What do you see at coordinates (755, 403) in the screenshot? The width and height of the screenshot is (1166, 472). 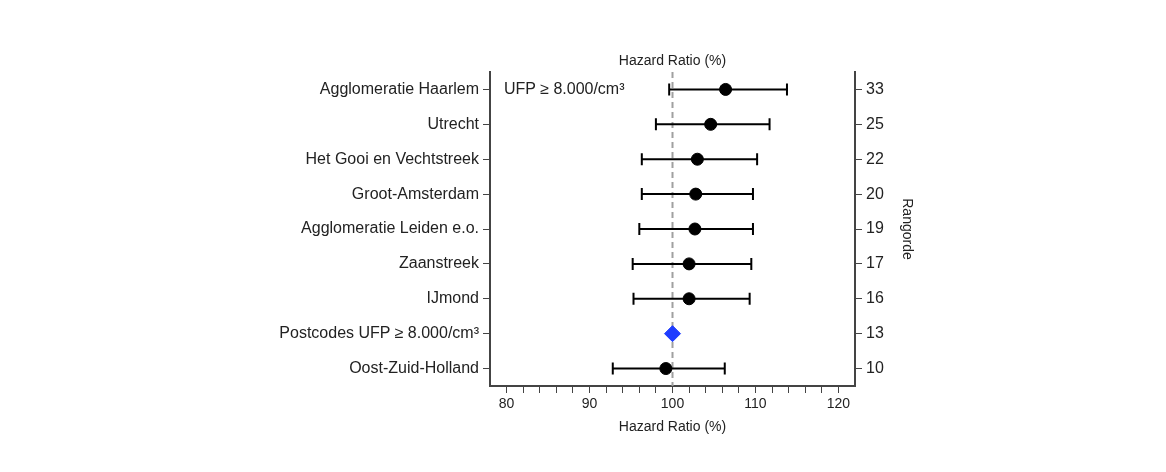 I see `x-tick-label: 110` at bounding box center [755, 403].